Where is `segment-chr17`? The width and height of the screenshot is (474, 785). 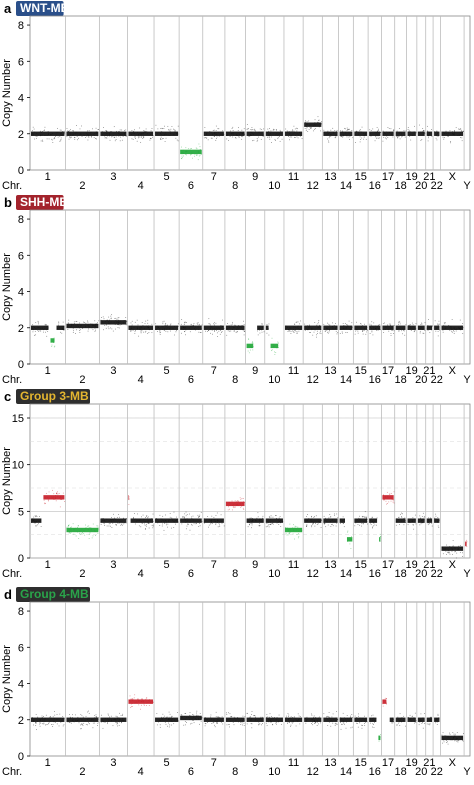 segment-chr17 is located at coordinates (391, 720).